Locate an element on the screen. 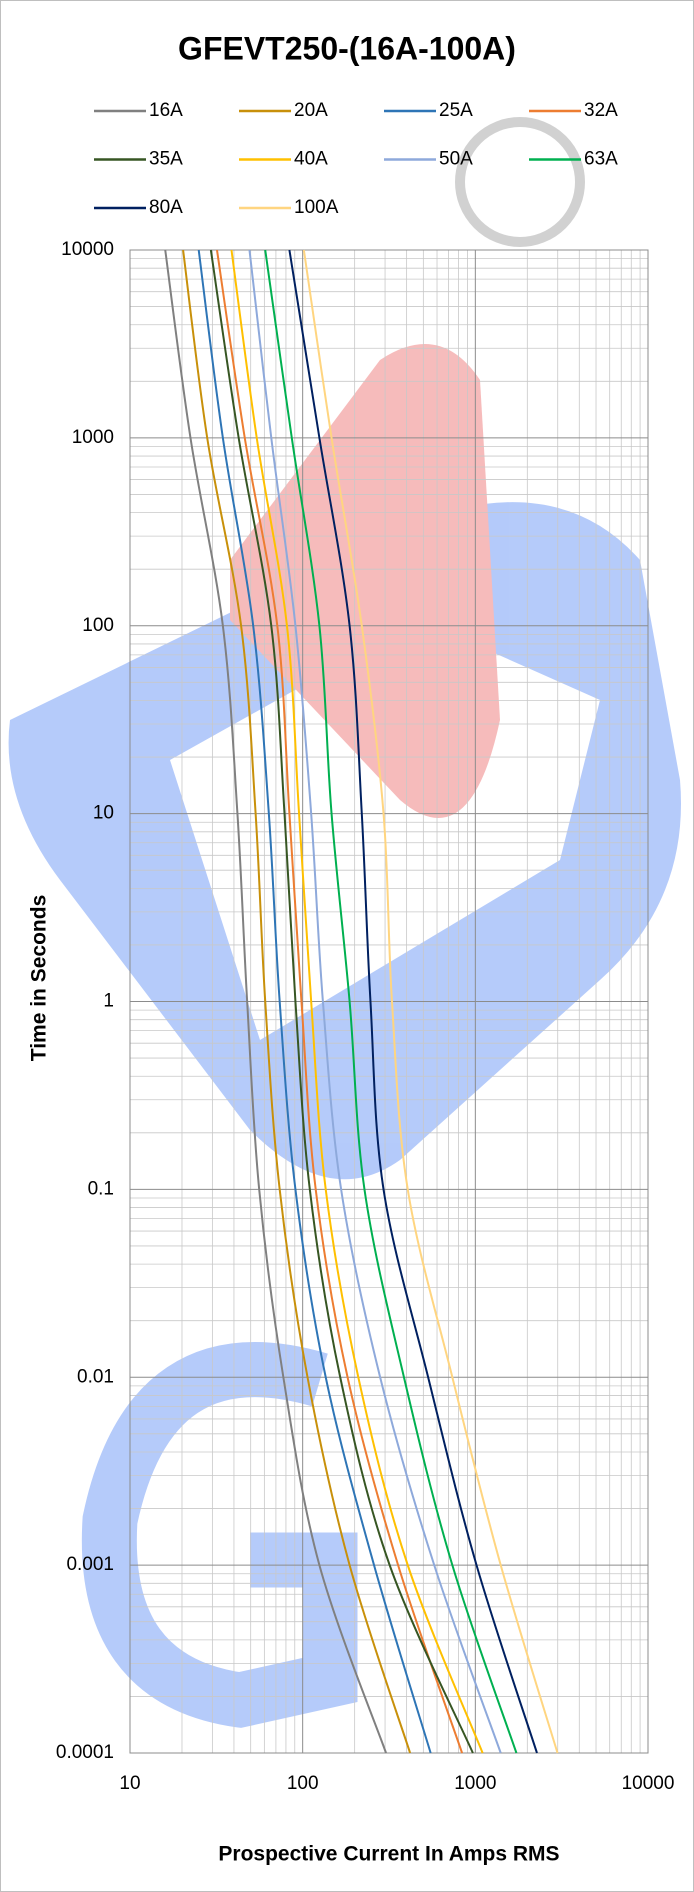 The height and width of the screenshot is (1892, 694). y-tick-label: 1 is located at coordinates (108, 1001).